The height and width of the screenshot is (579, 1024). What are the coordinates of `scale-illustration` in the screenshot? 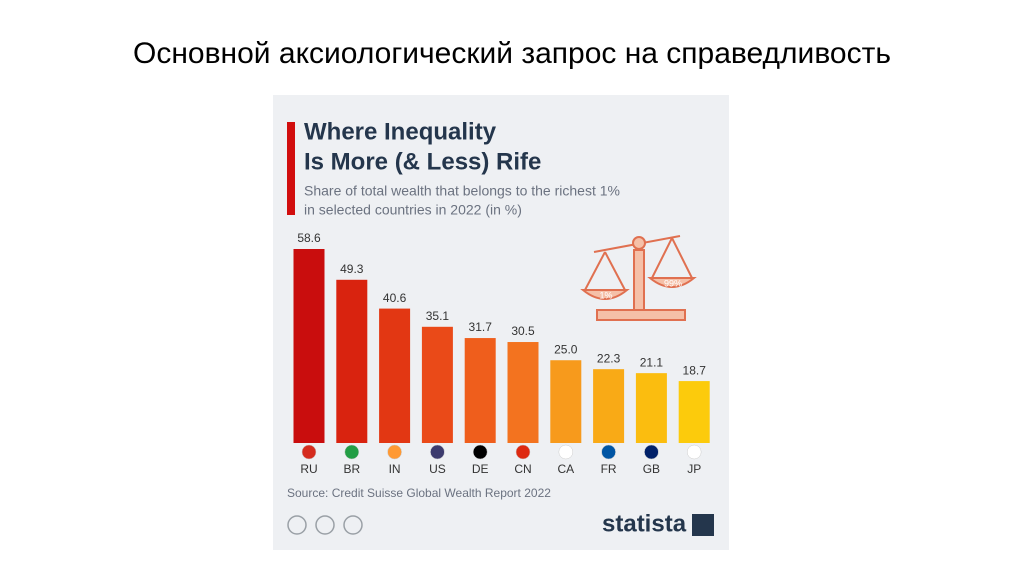 It's located at (638, 278).